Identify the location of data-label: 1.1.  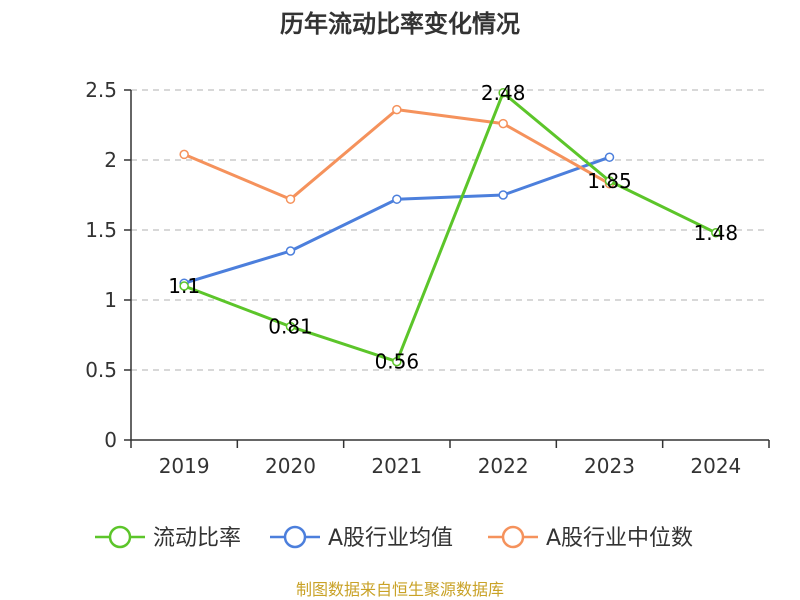
(184, 286).